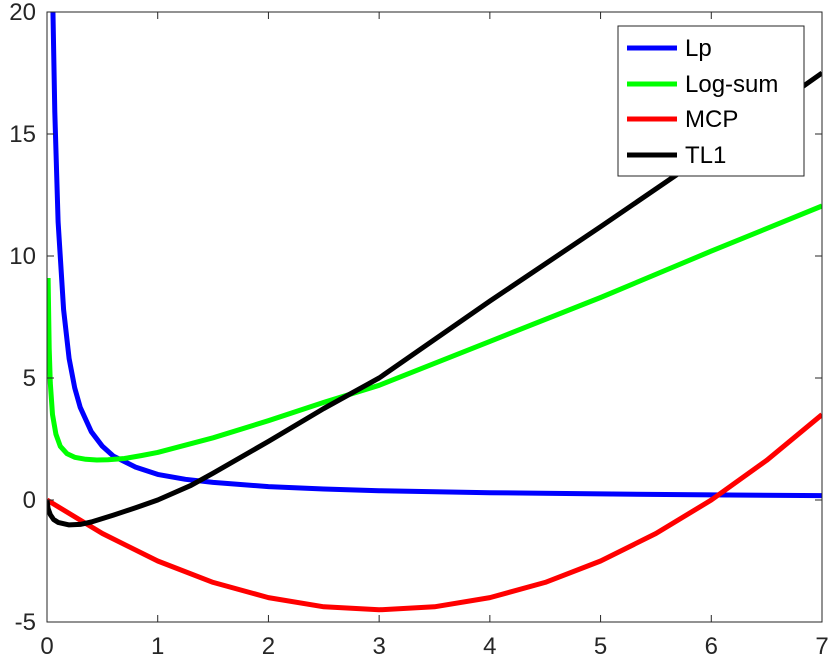 The width and height of the screenshot is (830, 666). What do you see at coordinates (821, 646) in the screenshot?
I see `x-tick-label: 7` at bounding box center [821, 646].